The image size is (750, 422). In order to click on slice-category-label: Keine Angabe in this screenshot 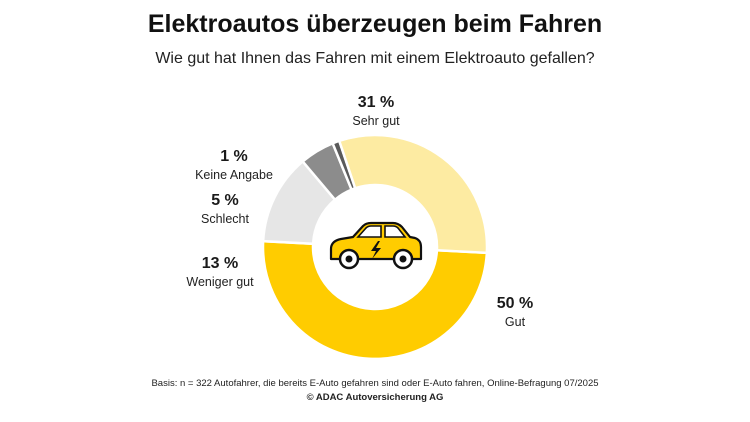, I will do `click(234, 175)`.